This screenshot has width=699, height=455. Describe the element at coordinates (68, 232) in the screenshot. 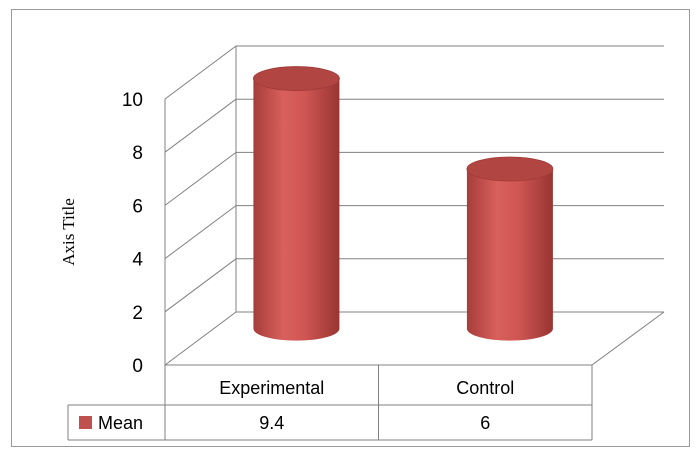

I see `y-axis-title: Axis Title` at that location.